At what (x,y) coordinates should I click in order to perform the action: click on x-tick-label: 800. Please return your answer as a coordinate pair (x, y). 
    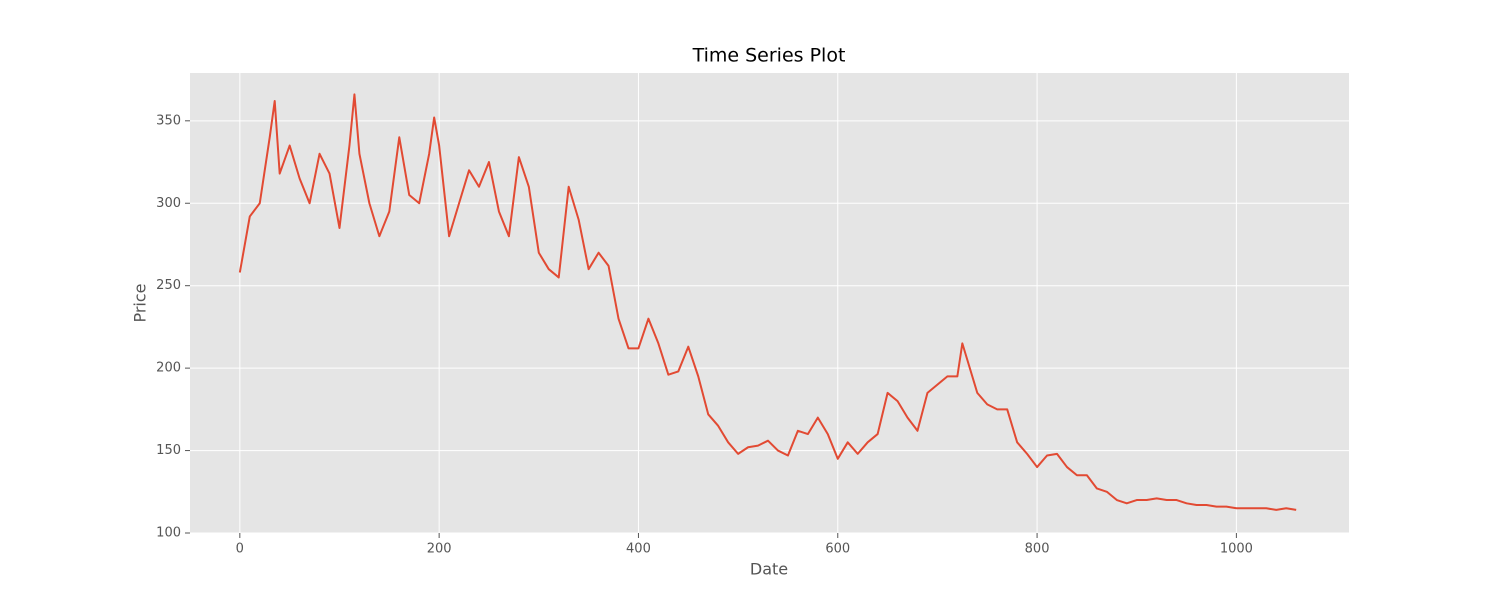
    Looking at the image, I should click on (1037, 549).